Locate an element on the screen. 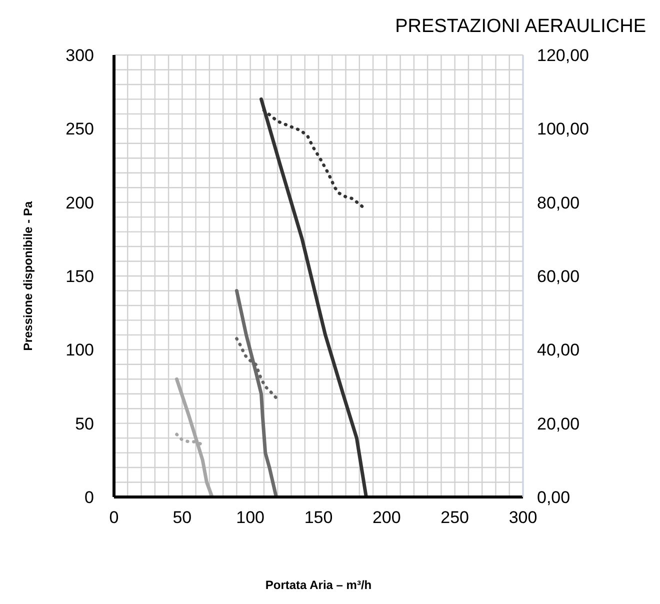 This screenshot has height=604, width=660. chart-title: PRESTAZIONI AERAULICHE is located at coordinates (520, 27).